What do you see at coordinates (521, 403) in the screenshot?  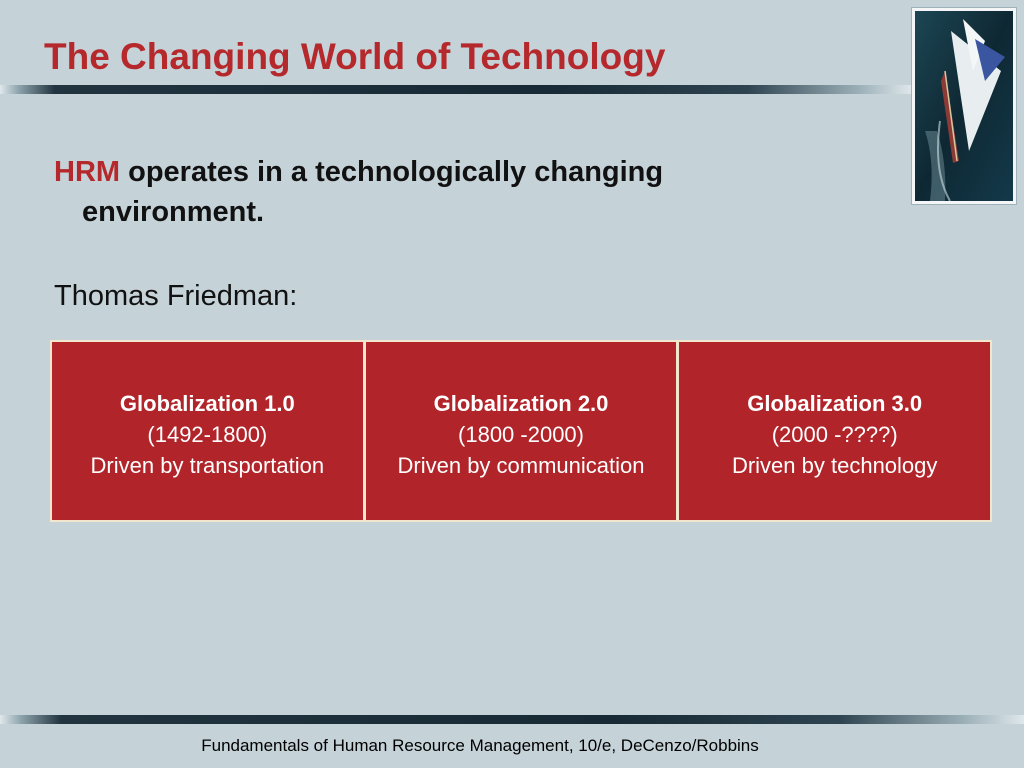 I see `cell-heading: Globalization 2.0` at bounding box center [521, 403].